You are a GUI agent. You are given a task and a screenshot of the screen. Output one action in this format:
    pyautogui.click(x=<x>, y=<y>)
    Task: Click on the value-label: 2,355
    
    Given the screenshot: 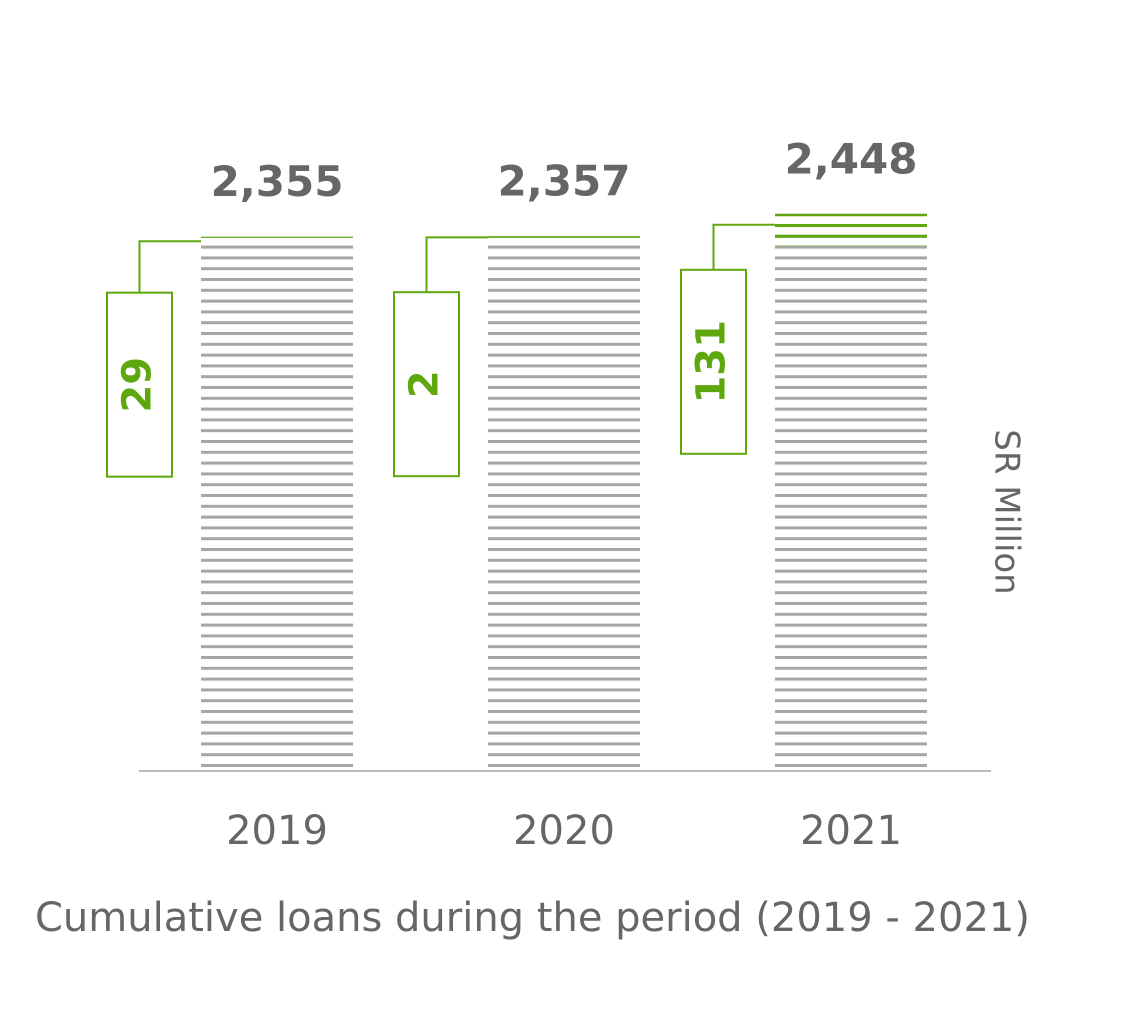 What is the action you would take?
    pyautogui.click(x=277, y=181)
    